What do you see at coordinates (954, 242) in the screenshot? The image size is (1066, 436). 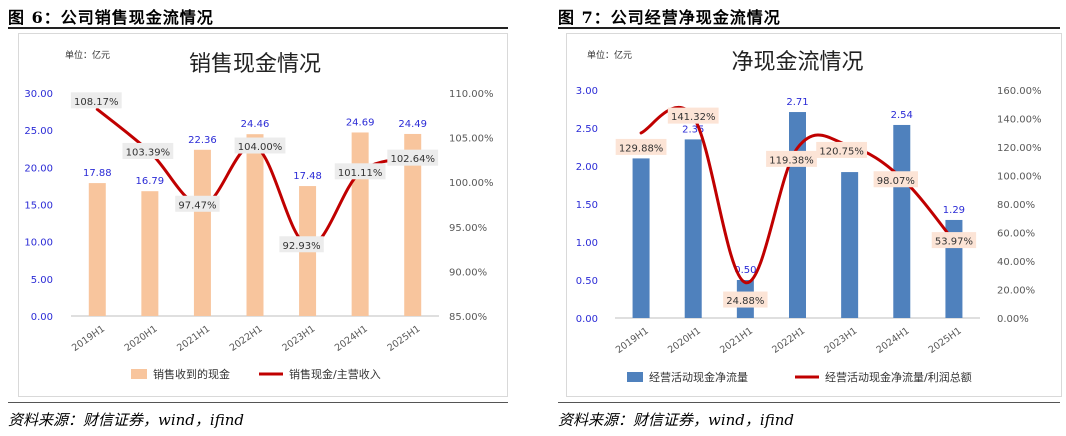 I see `right-line-label: 53.97%` at bounding box center [954, 242].